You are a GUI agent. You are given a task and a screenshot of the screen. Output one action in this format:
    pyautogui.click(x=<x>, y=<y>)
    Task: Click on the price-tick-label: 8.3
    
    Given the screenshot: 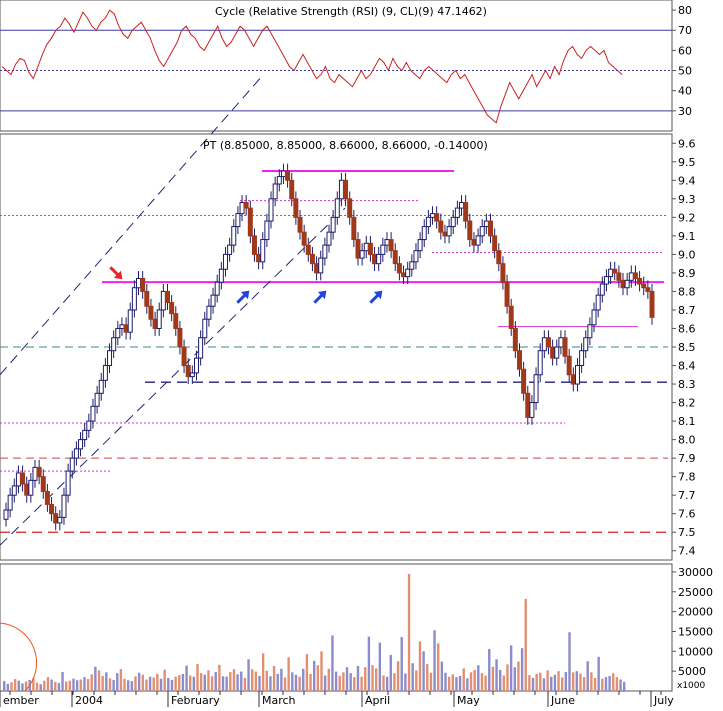 What is the action you would take?
    pyautogui.click(x=687, y=384)
    